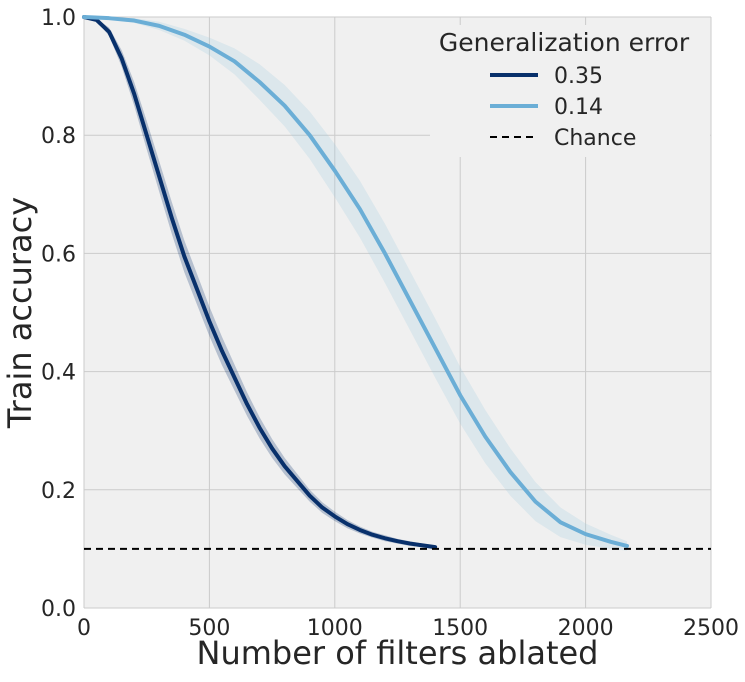  Describe the element at coordinates (58, 373) in the screenshot. I see `y-tick-label: 0.4` at that location.